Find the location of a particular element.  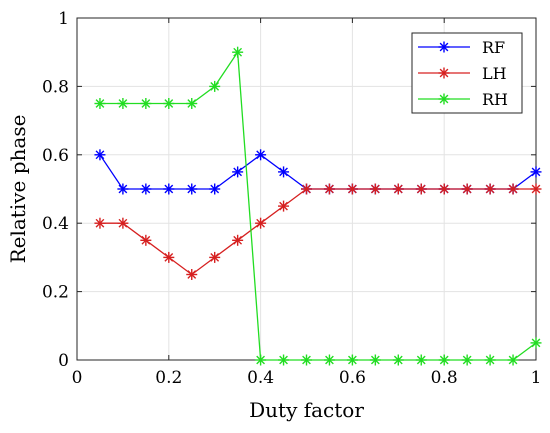

legend: RF LH RH is located at coordinates (467, 73).